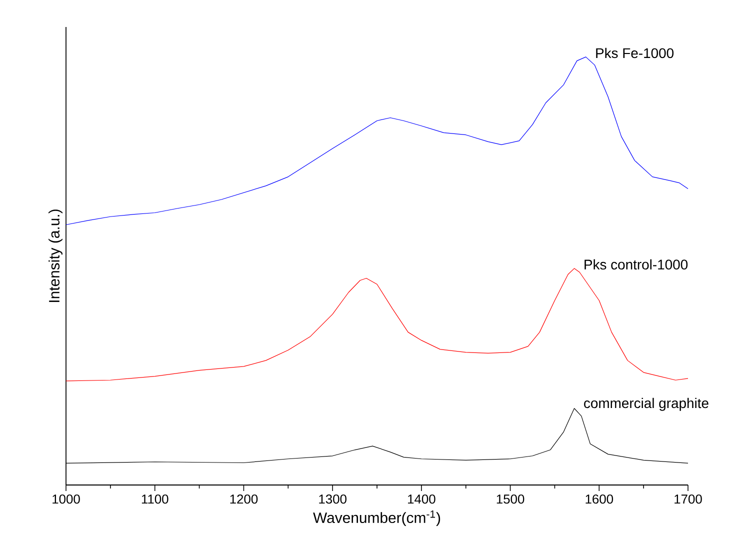 The height and width of the screenshot is (557, 745). I want to click on x-tick-label: 1400, so click(422, 499).